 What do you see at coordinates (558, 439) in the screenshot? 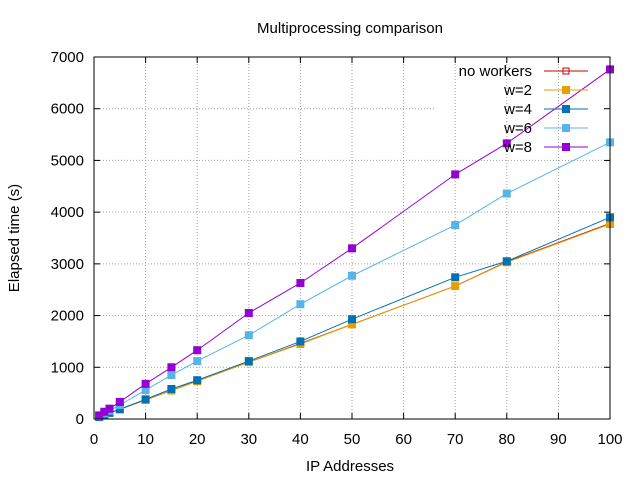
I see `x-tick-label: 90` at bounding box center [558, 439].